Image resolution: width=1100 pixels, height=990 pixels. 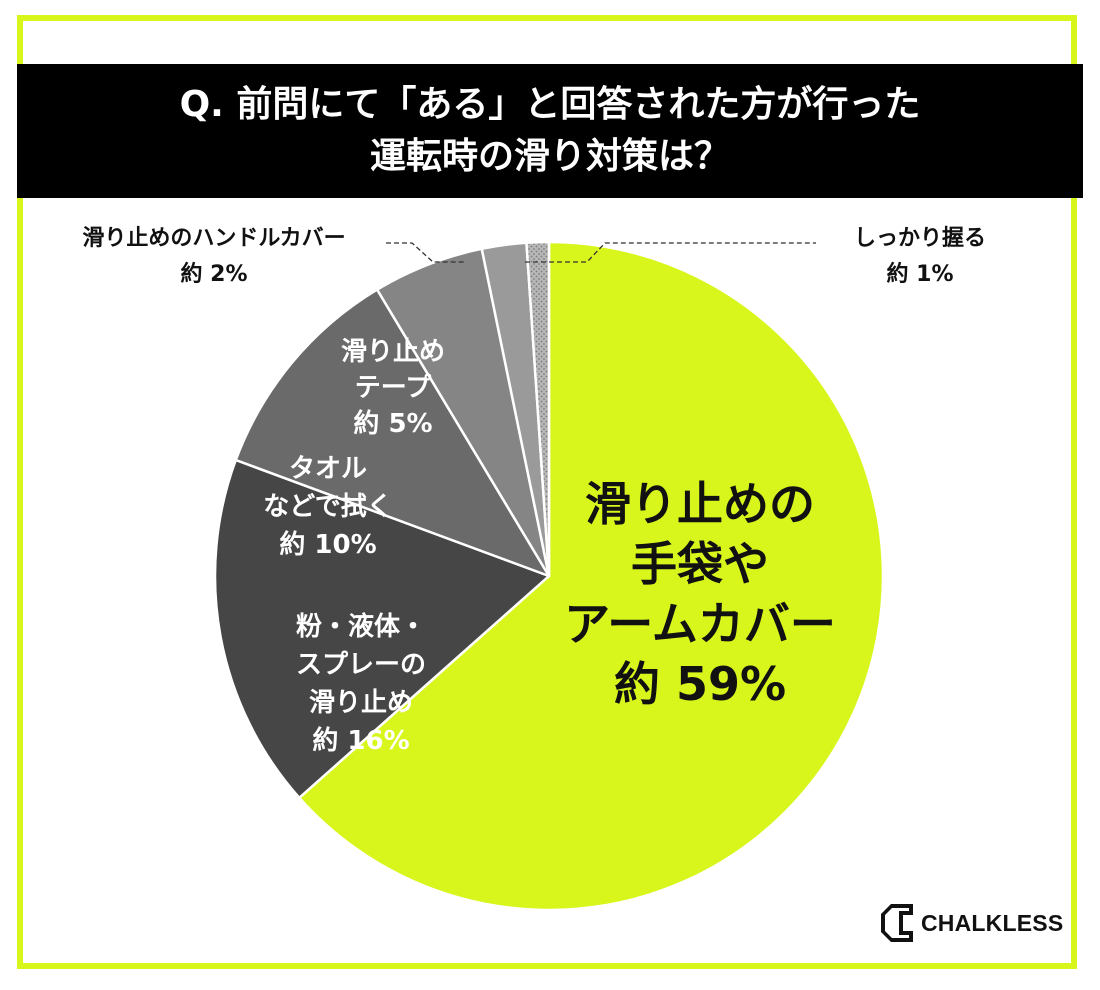 I want to click on slice-label-line: しっかり握る, so click(x=920, y=238).